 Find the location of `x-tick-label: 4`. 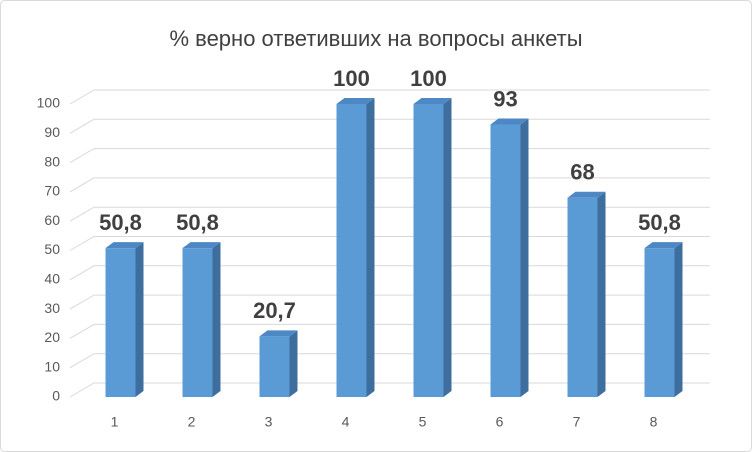

x-tick-label: 4 is located at coordinates (346, 422).